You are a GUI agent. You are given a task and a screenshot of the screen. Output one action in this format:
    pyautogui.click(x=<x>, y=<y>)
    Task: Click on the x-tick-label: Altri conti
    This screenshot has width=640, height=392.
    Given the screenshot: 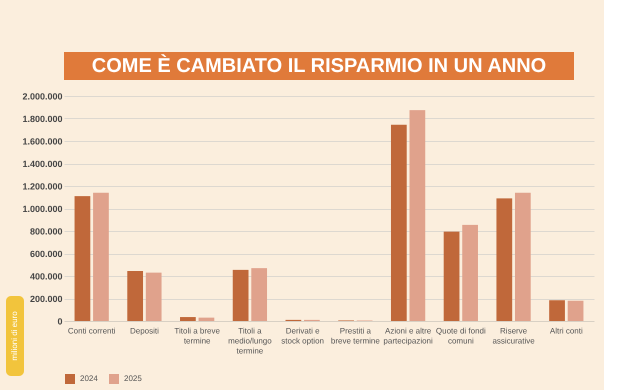 What is the action you would take?
    pyautogui.click(x=566, y=331)
    